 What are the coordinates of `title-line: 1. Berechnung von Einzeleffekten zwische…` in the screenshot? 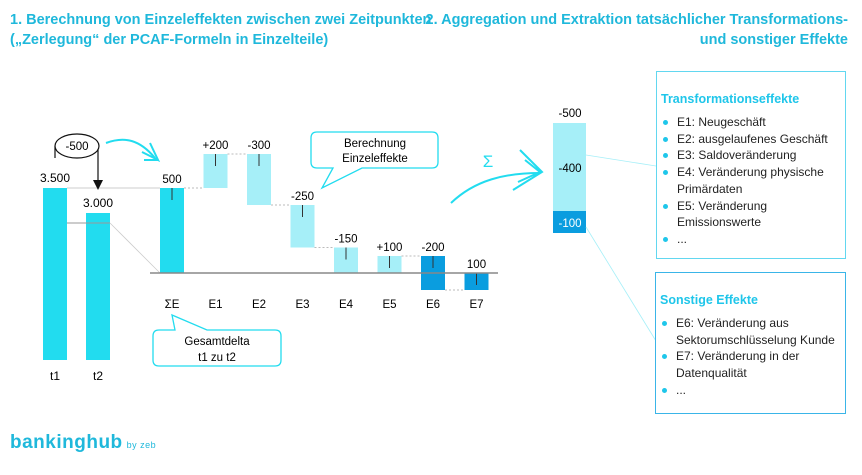 It's located at (221, 20).